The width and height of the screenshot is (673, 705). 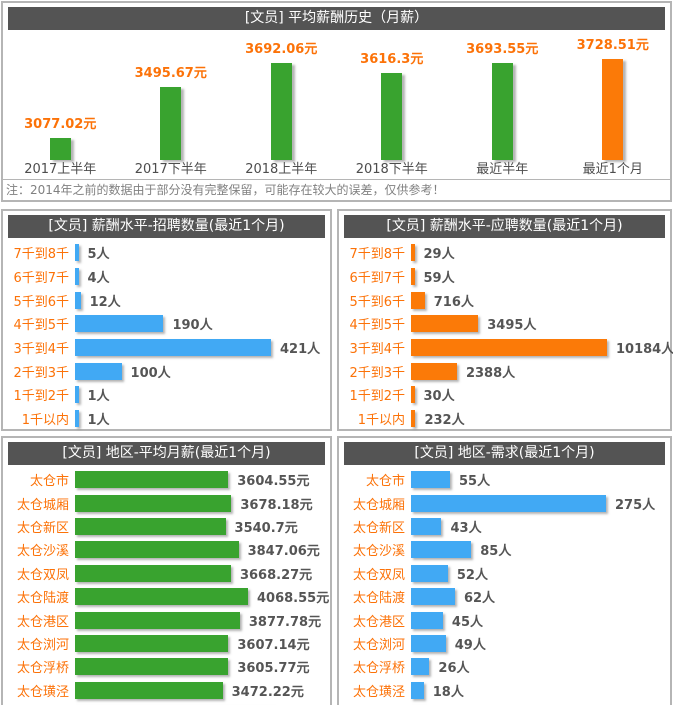 I want to click on value-label: 716人, so click(x=453, y=302).